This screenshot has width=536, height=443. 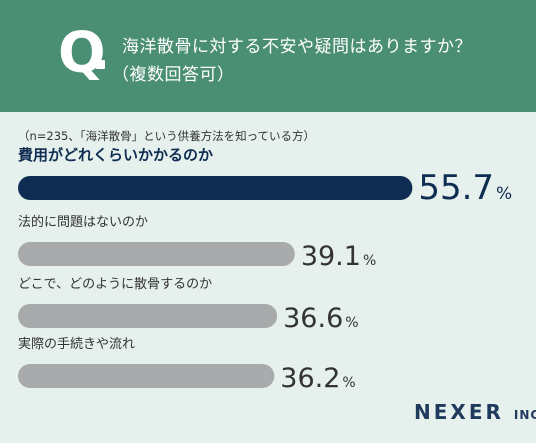 I want to click on question-subtext: （複数回答可）, so click(x=173, y=75).